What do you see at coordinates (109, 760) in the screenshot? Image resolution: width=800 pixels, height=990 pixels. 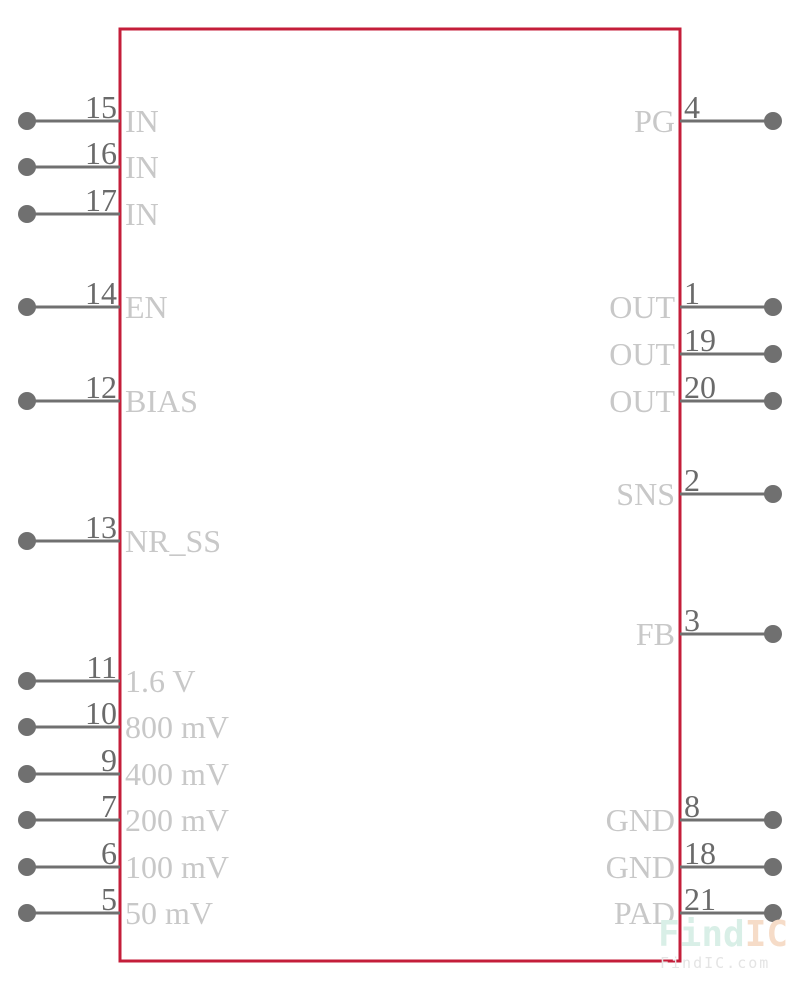 I see `pin-number: 9` at bounding box center [109, 760].